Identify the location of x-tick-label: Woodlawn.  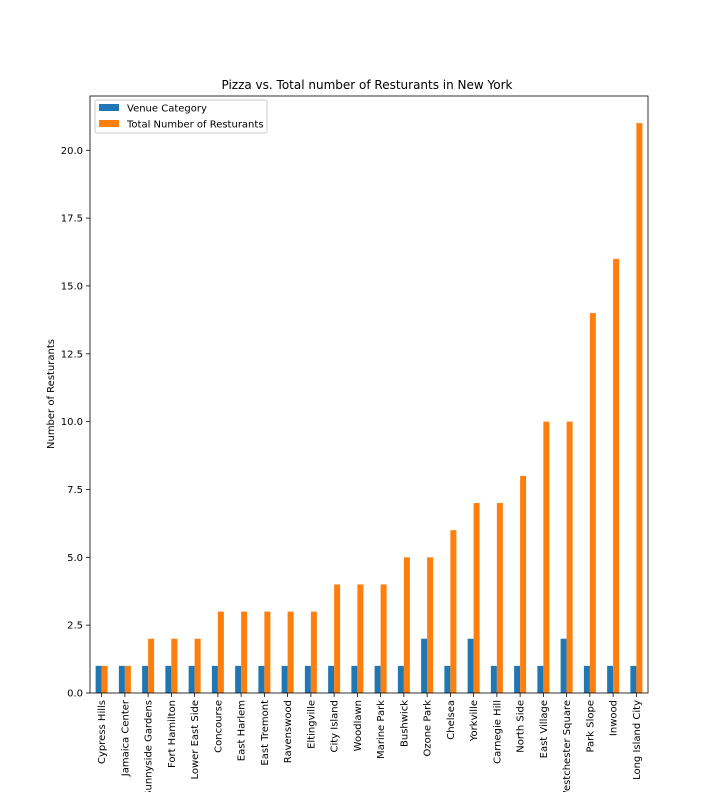
(358, 725).